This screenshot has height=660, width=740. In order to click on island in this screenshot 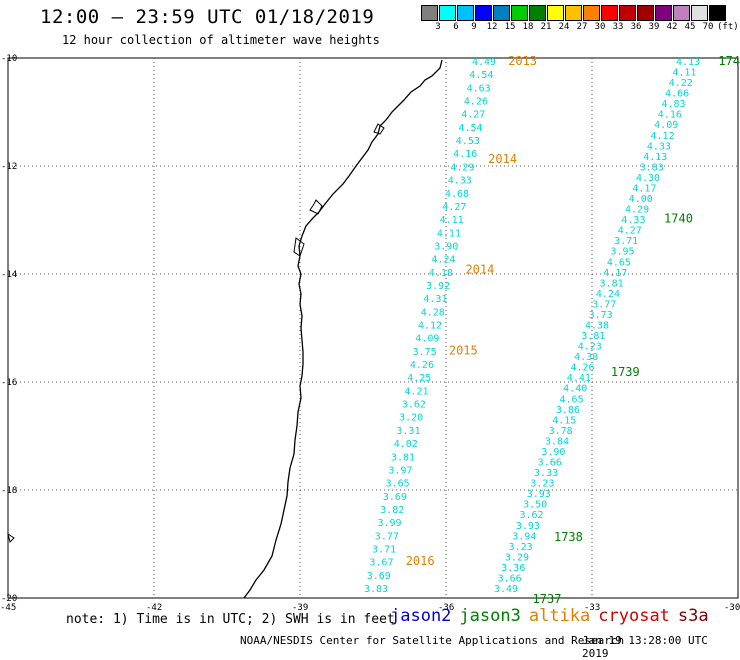, I will do `click(11, 537)`.